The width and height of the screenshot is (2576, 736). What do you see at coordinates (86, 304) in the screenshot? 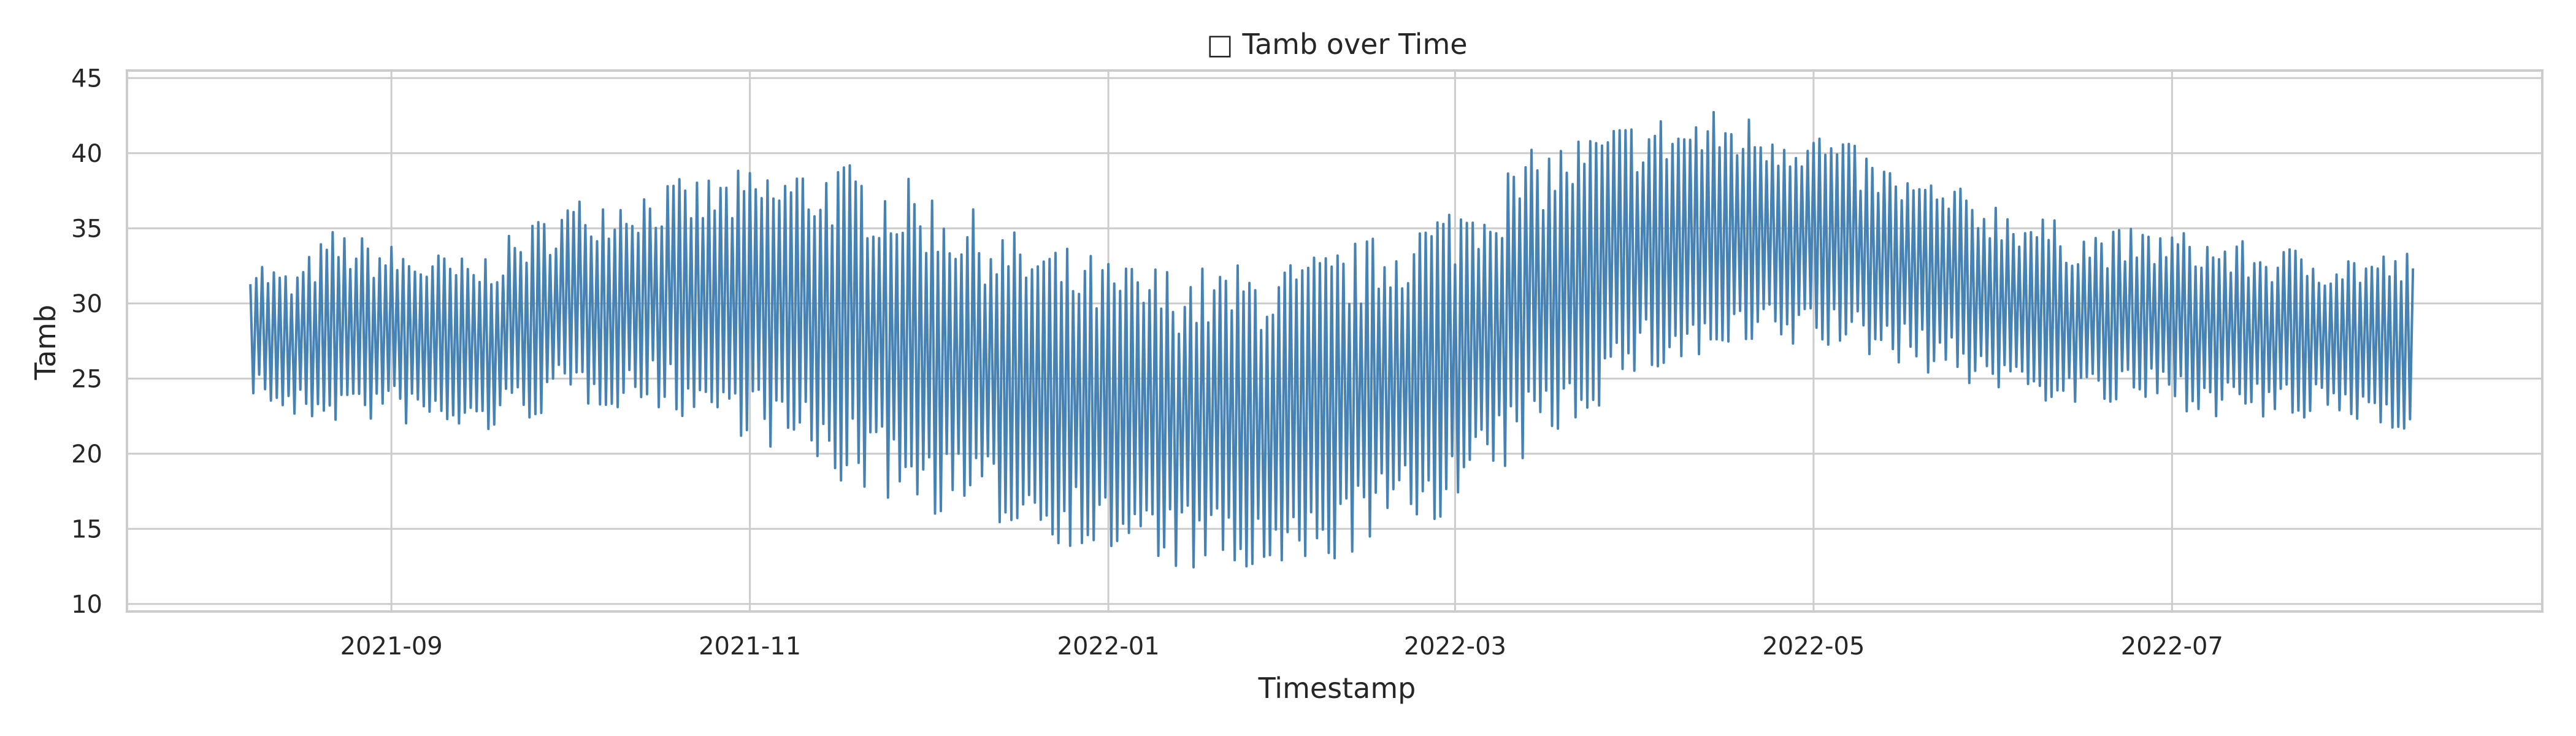
I see `y-tick-label: 30` at bounding box center [86, 304].